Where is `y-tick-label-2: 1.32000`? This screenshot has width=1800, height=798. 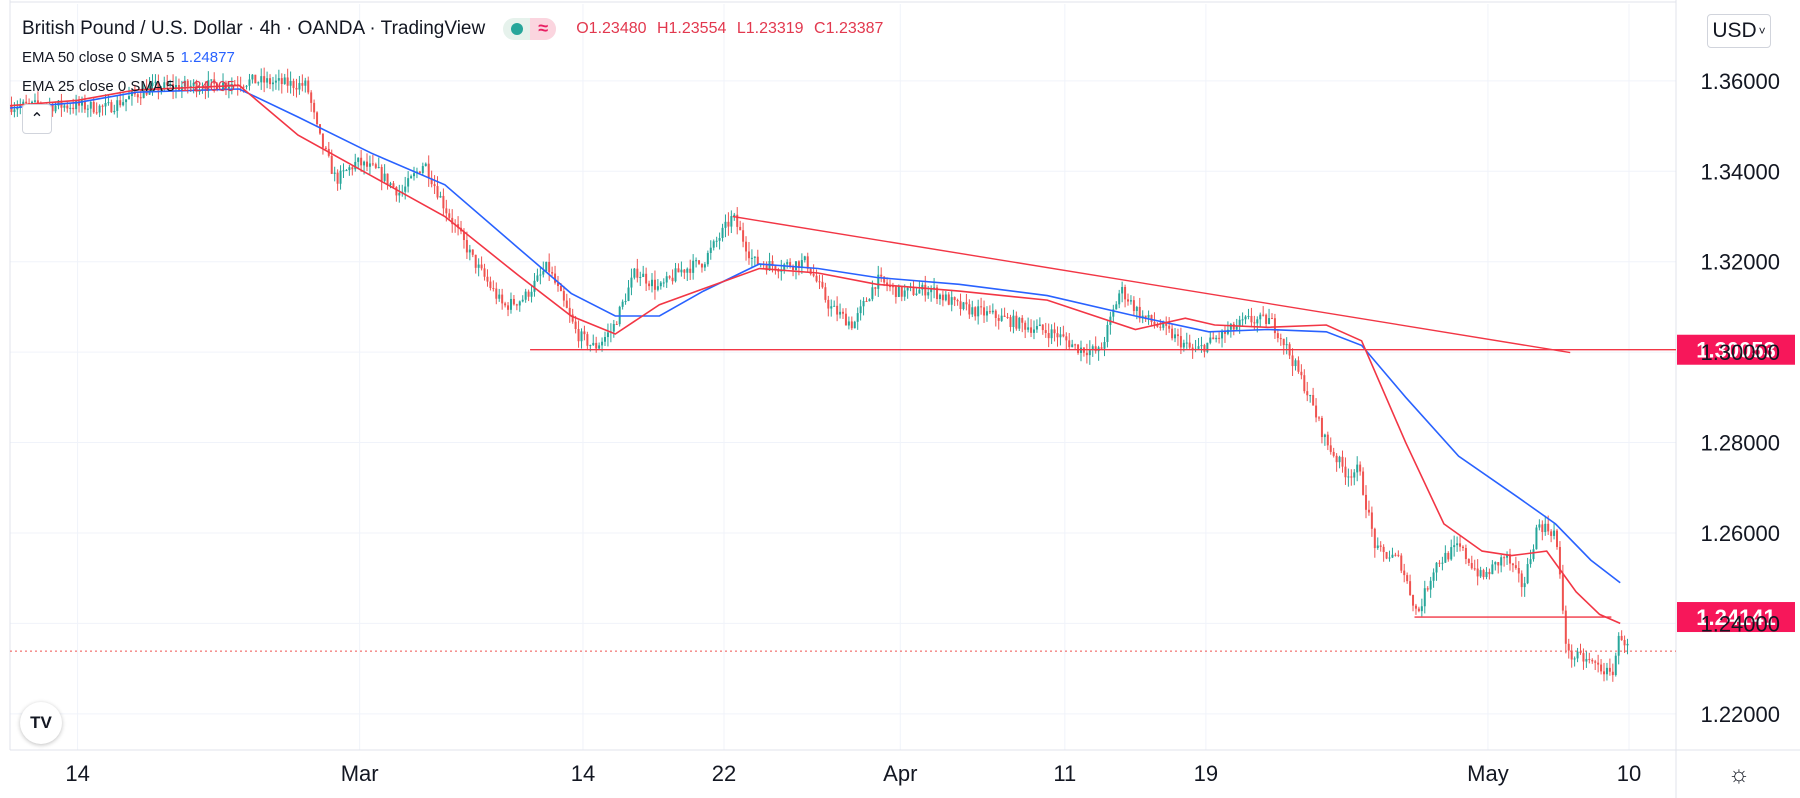
y-tick-label-2: 1.32000 is located at coordinates (1740, 262).